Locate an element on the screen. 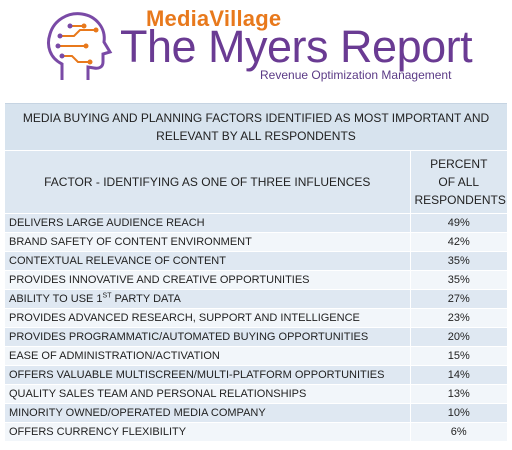 This screenshot has width=512, height=450. table-row: EASE OF ADMINISTRATION/ACTIVATION 15% is located at coordinates (256, 356).